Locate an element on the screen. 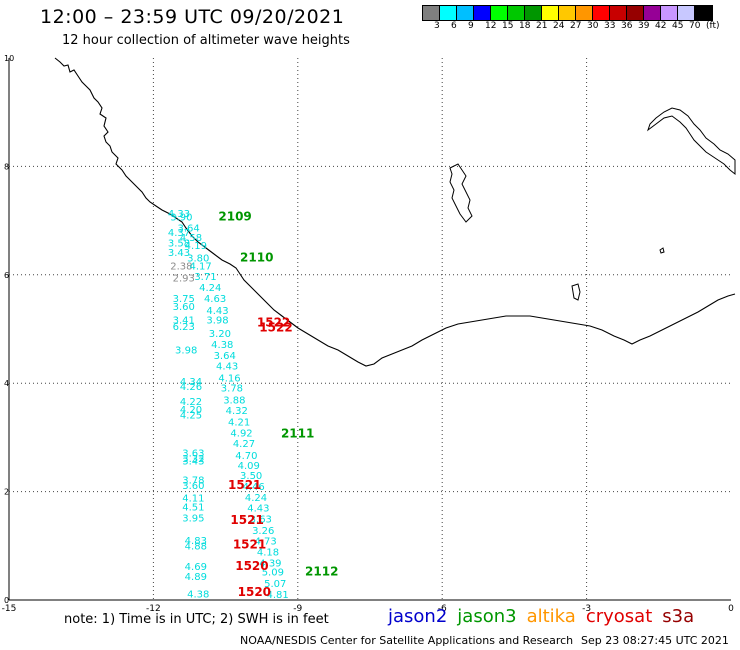  swh-value: 4.11 is located at coordinates (193, 498).